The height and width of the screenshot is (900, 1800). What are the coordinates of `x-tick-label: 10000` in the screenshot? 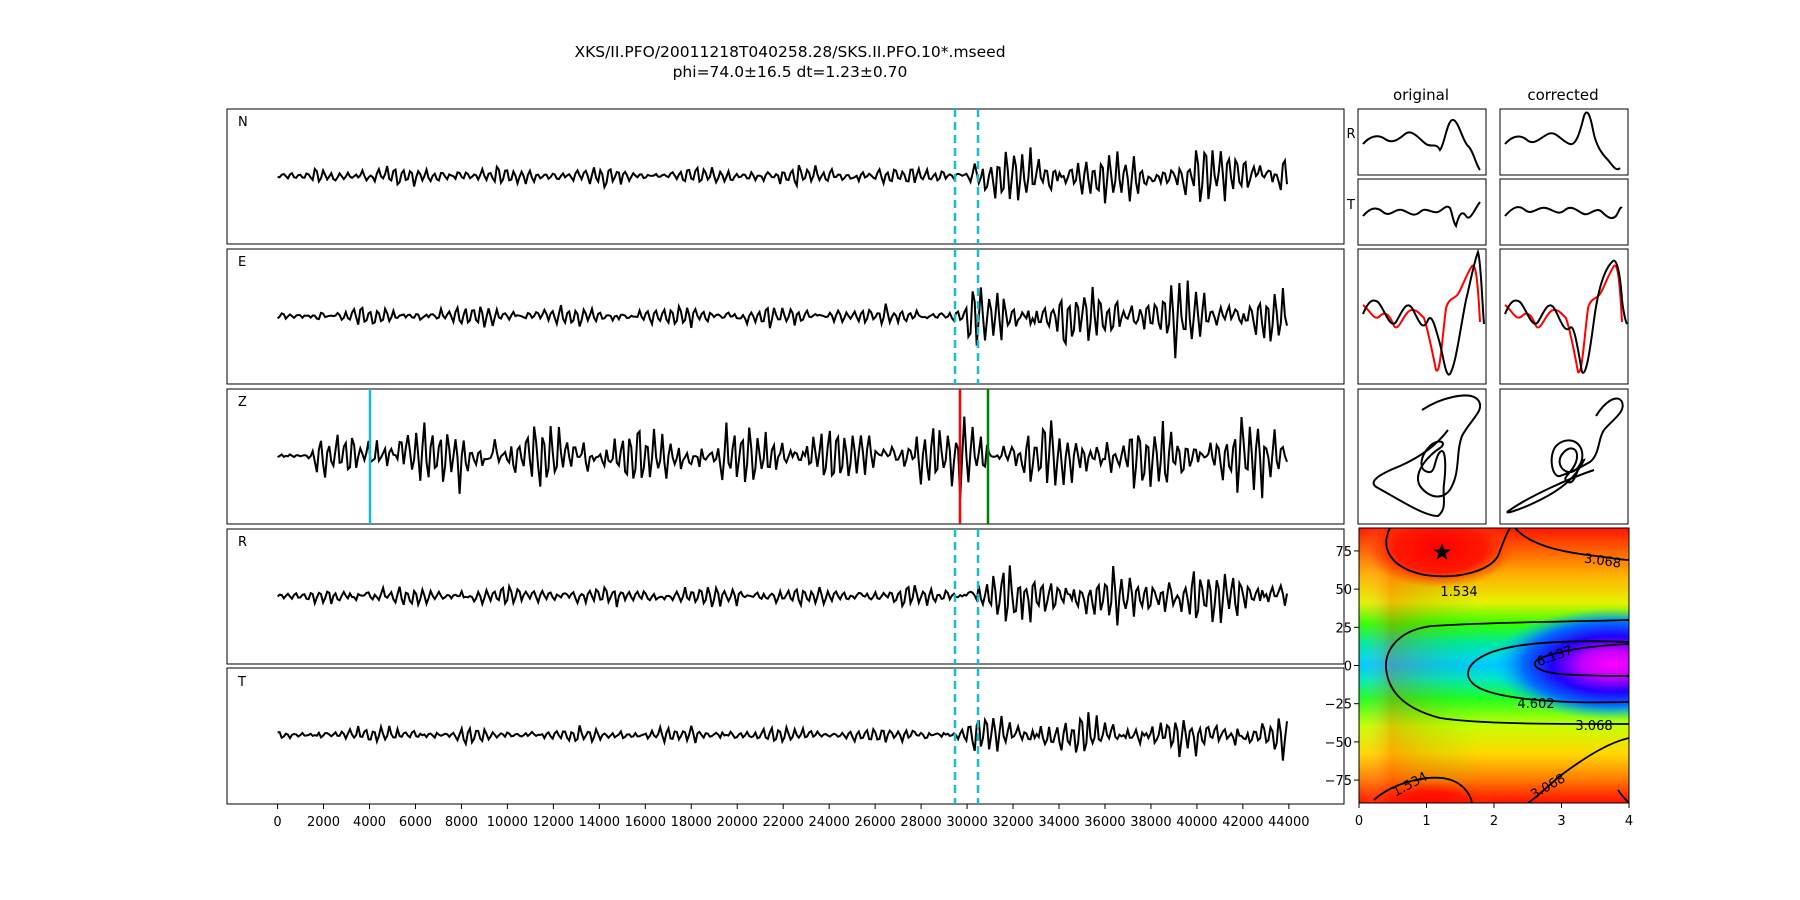 It's located at (507, 822).